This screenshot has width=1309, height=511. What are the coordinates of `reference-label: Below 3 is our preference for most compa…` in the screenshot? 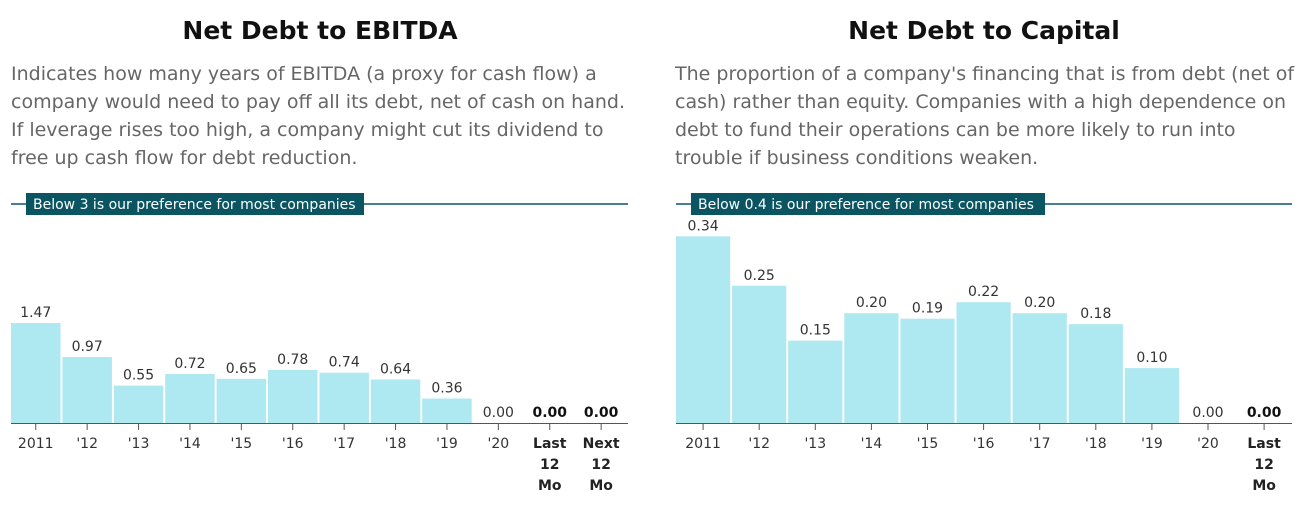 It's located at (194, 205).